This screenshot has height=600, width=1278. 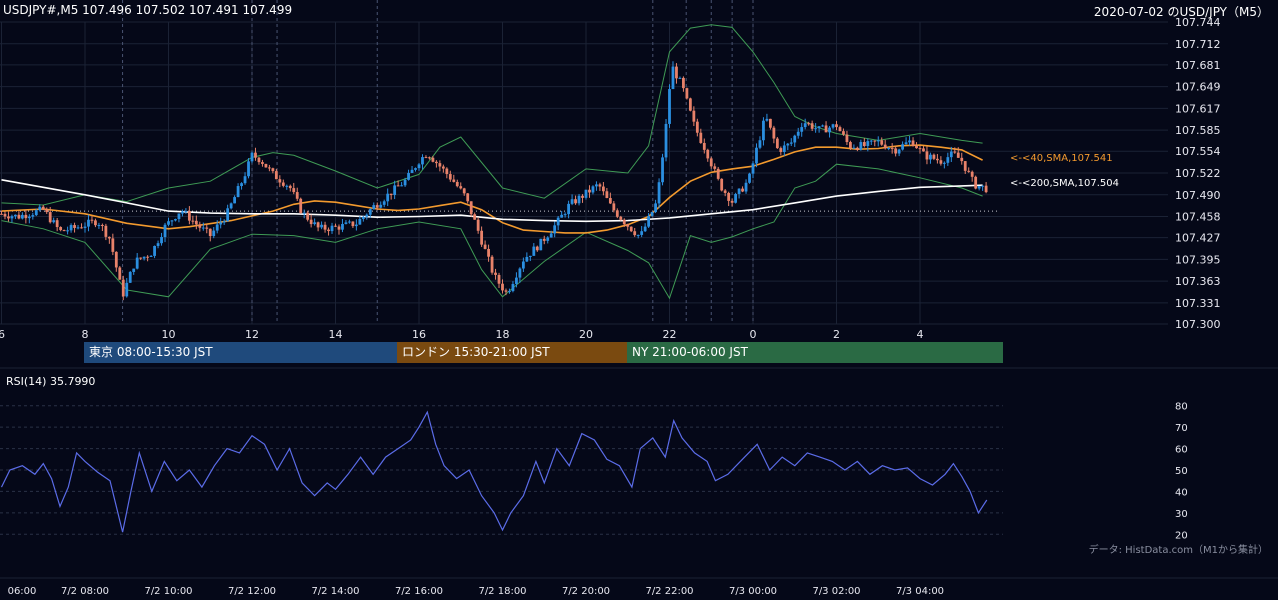 I want to click on data-source-note: データ: HistData.com（M1から集計）, so click(x=1178, y=550).